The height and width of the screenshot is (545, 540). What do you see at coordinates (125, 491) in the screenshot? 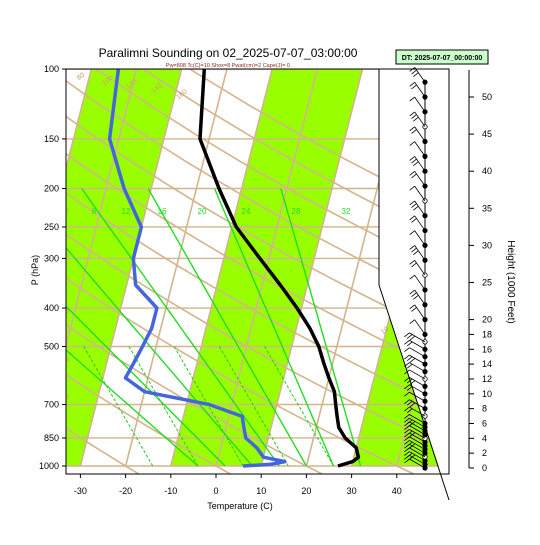
I see `x-tick-label: -20` at bounding box center [125, 491].